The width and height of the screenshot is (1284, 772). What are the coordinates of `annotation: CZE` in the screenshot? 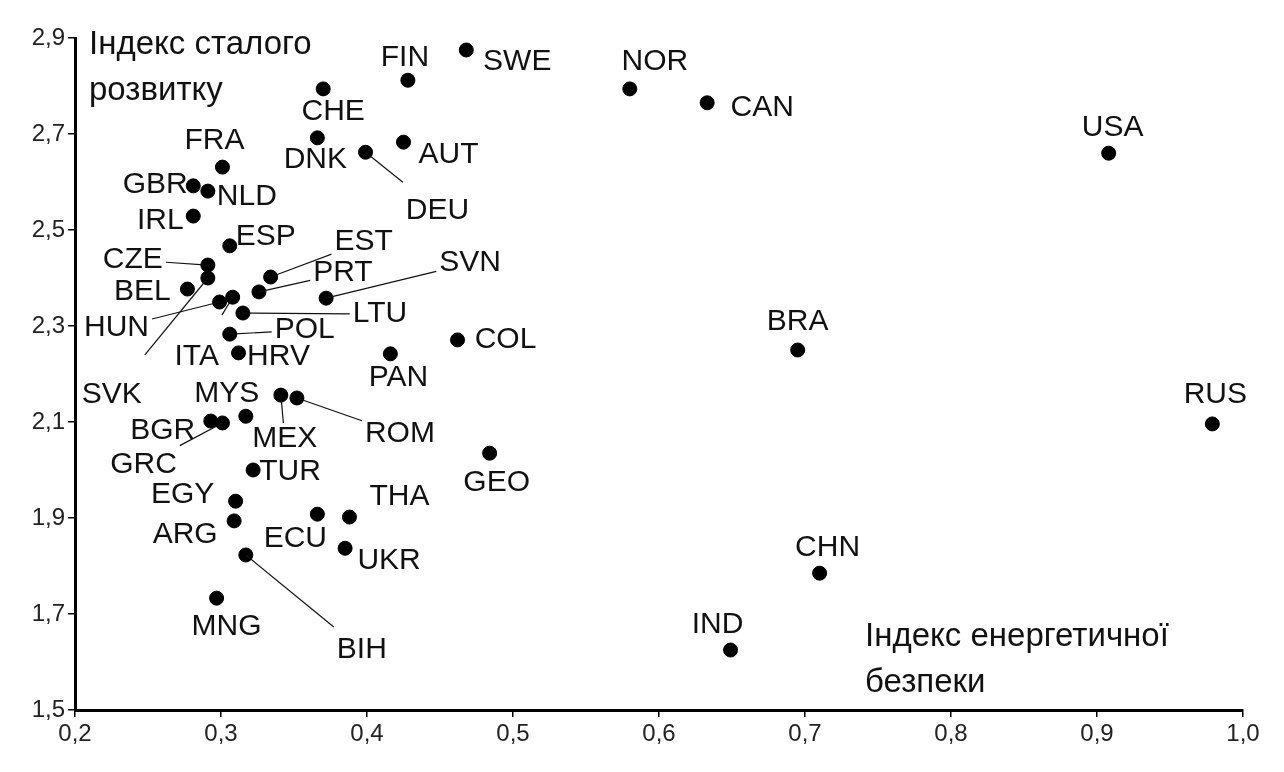 It's located at (132, 258).